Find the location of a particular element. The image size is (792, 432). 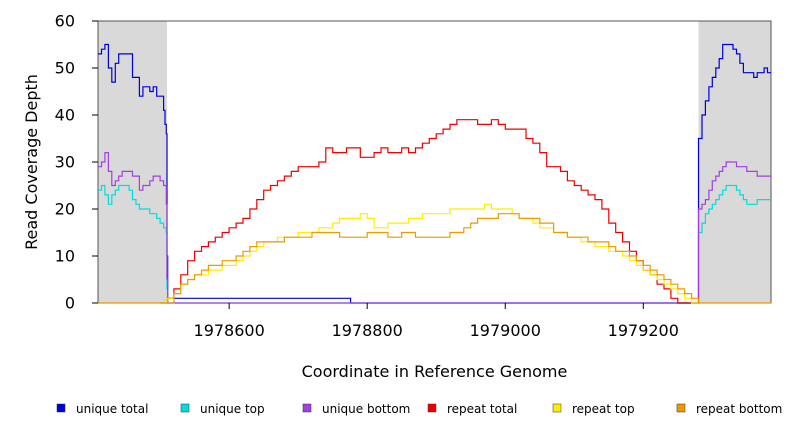

legend-label-repeat-total: repeat total is located at coordinates (482, 409).